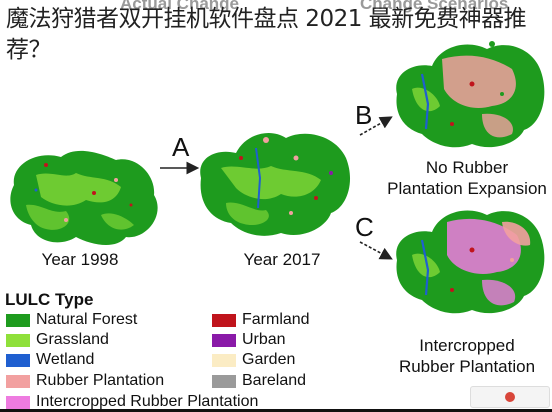 Image resolution: width=552 pixels, height=412 pixels. I want to click on step-label-c: C, so click(364, 227).